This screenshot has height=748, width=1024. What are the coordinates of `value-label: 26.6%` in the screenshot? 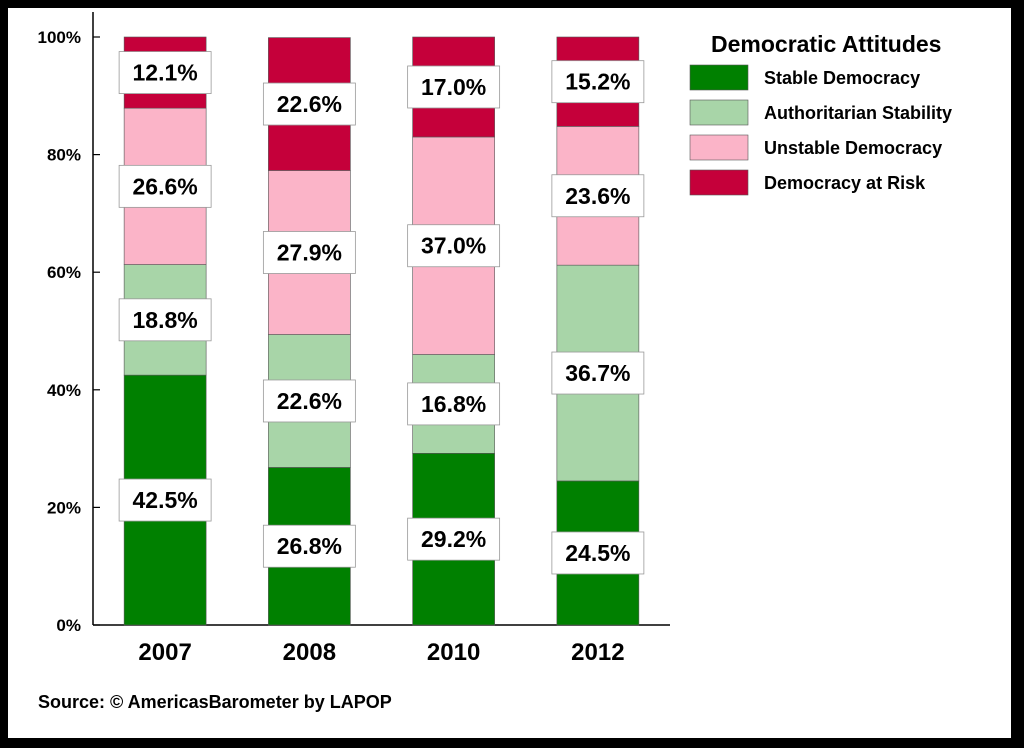 It's located at (165, 186).